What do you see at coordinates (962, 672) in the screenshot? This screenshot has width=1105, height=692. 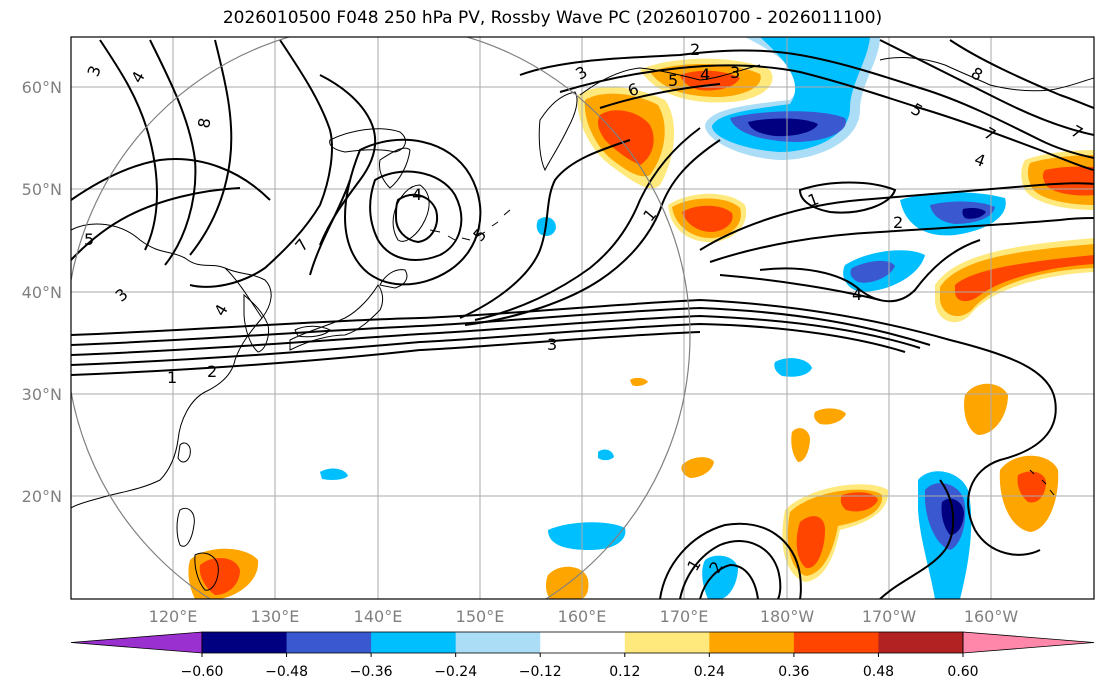 I see `colorbar-tick-label: 0.60` at bounding box center [962, 672].